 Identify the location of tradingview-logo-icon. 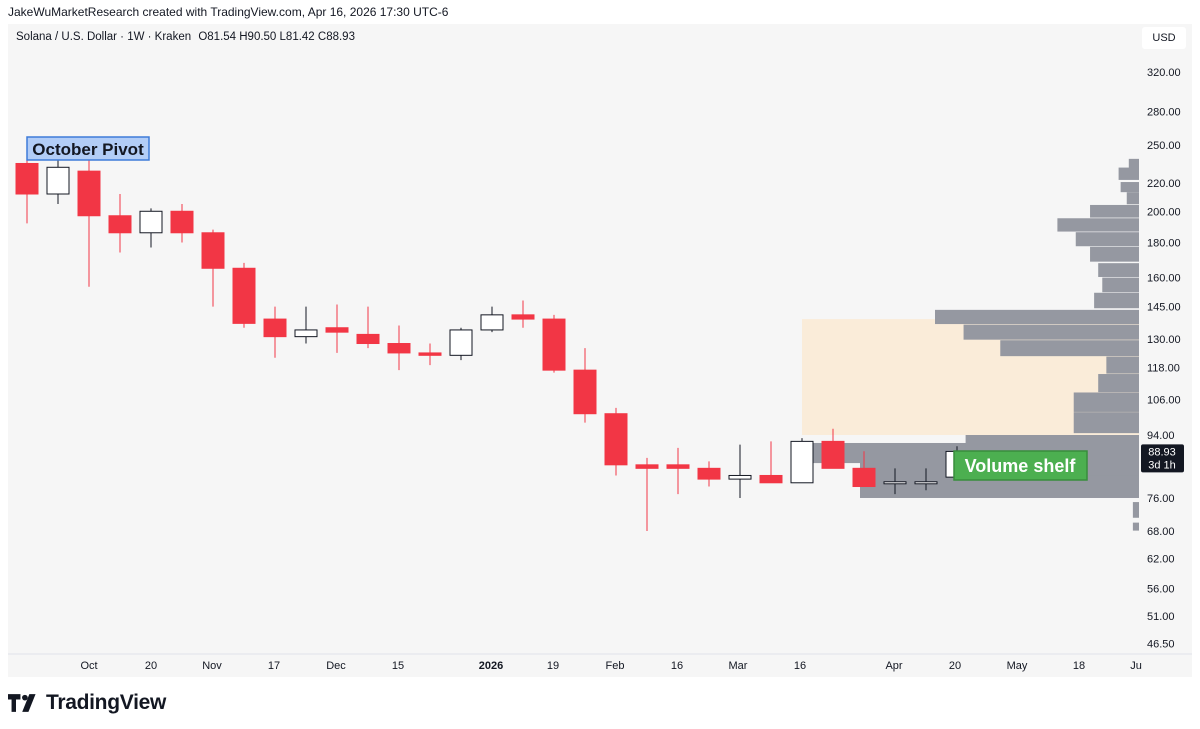
(22, 703).